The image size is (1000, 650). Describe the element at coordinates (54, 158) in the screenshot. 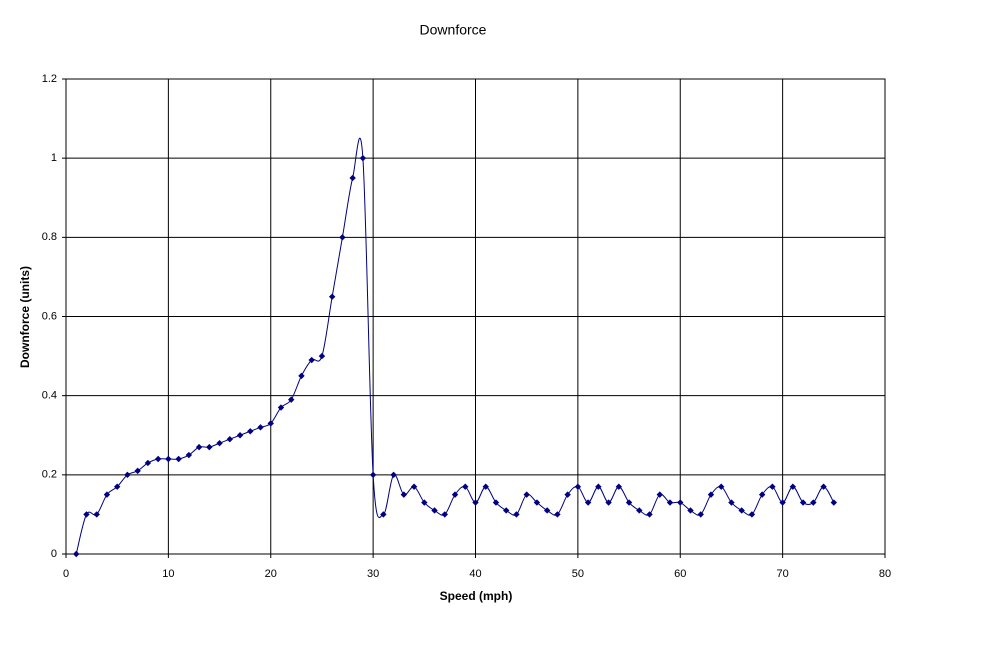

I see `y-tick-label: 1` at that location.